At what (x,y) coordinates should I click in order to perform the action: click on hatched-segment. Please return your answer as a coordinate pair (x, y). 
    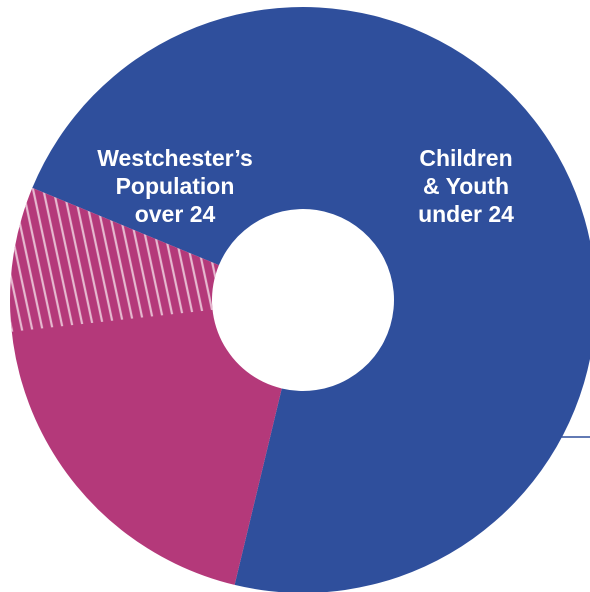
    Looking at the image, I should click on (114, 259).